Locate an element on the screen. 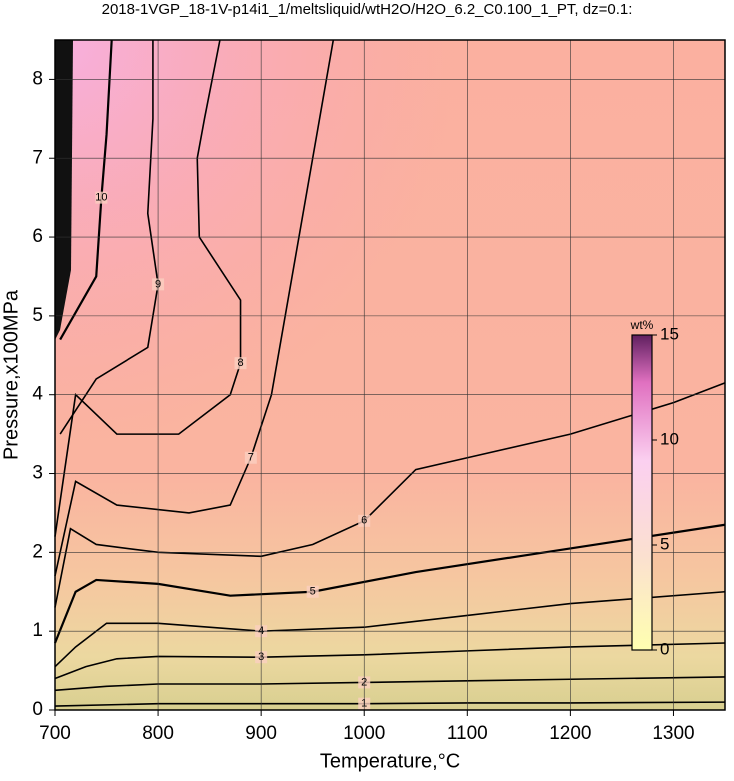 Image resolution: width=734 pixels, height=781 pixels. contour-label: 7 is located at coordinates (251, 458).